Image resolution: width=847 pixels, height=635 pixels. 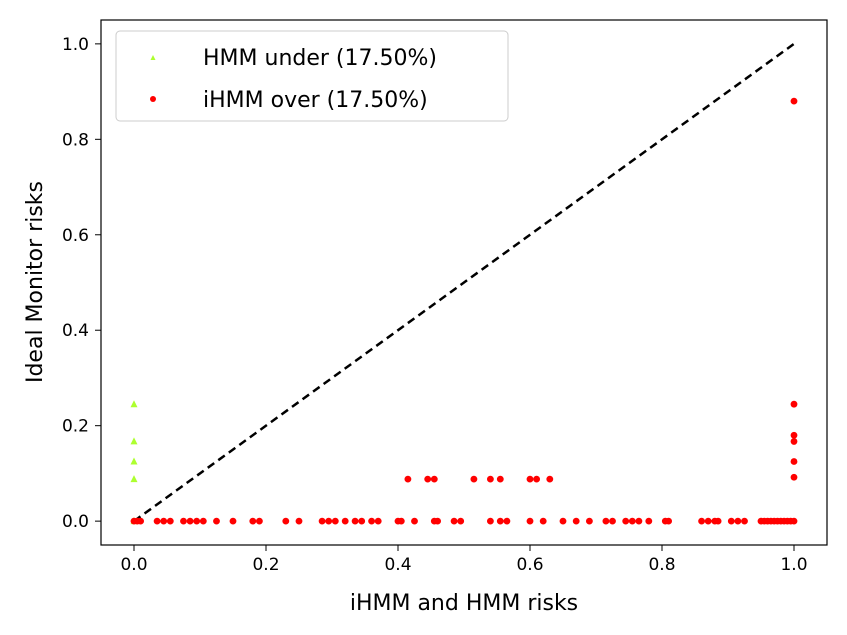 What do you see at coordinates (75, 331) in the screenshot?
I see `y-tick-label: 0.4` at bounding box center [75, 331].